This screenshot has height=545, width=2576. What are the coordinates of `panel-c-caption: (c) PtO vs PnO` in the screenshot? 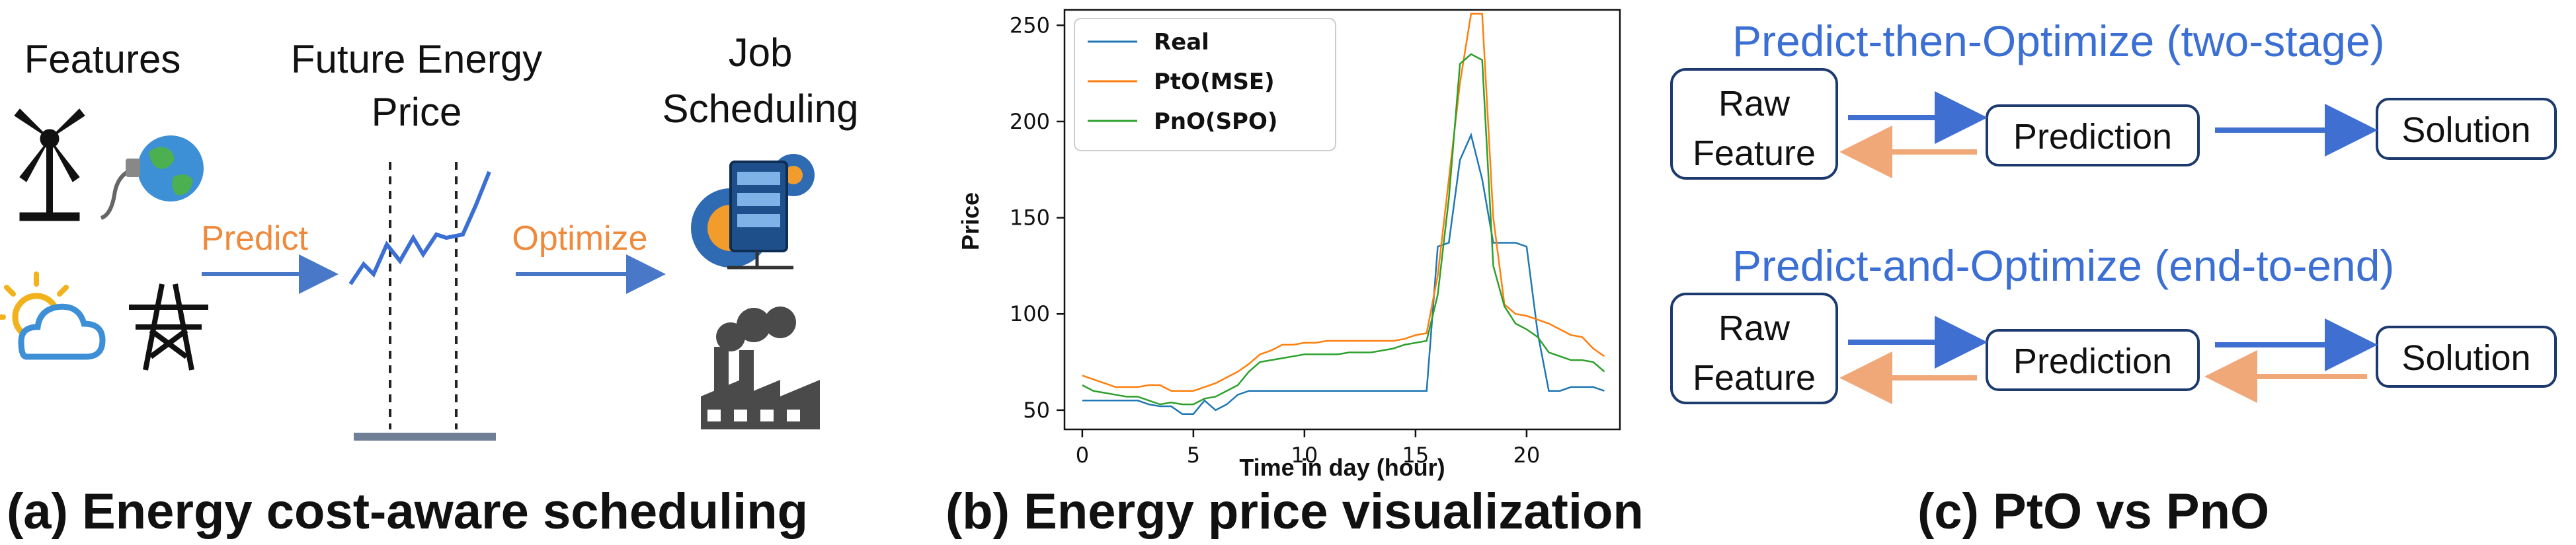 It's located at (2093, 512).